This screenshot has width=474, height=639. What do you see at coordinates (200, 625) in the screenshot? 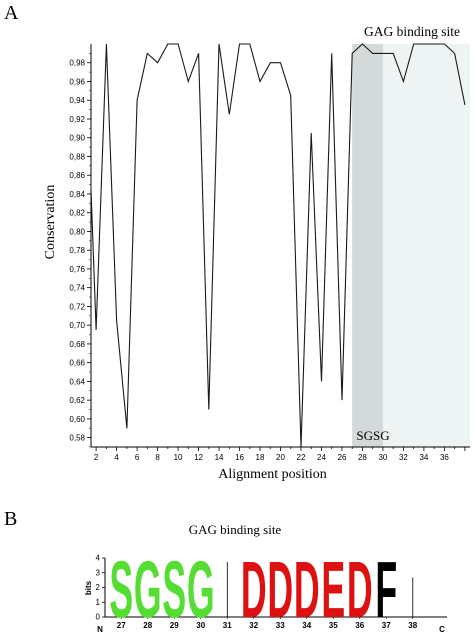
I see `logo-position-label: 30` at bounding box center [200, 625].